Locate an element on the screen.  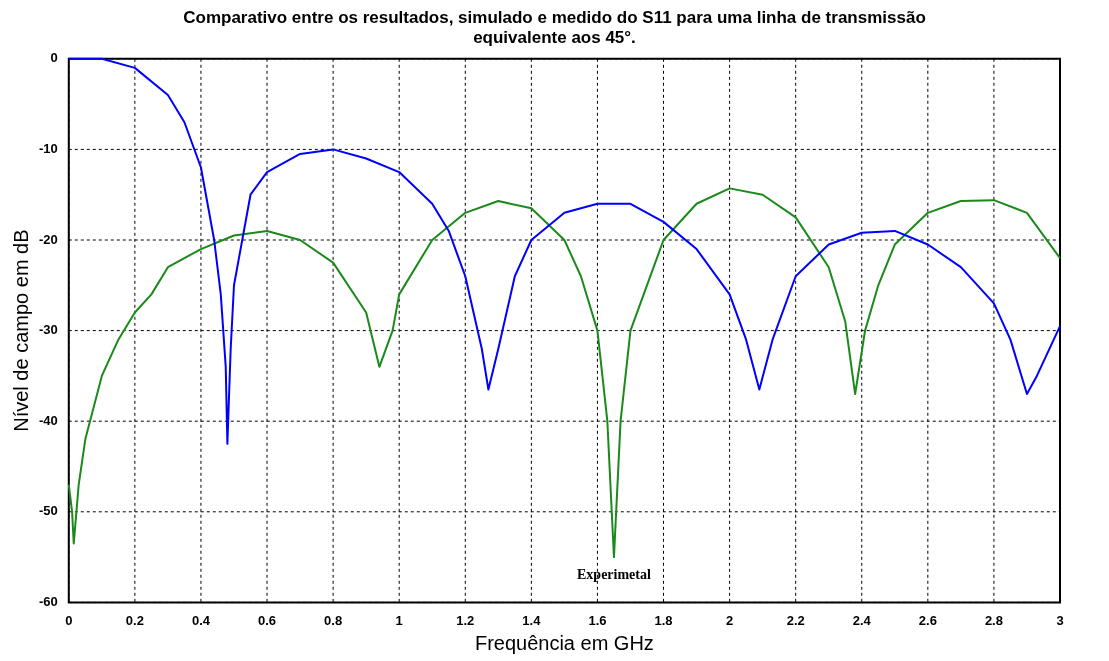
x-tick-label: 2.8 is located at coordinates (993, 620).